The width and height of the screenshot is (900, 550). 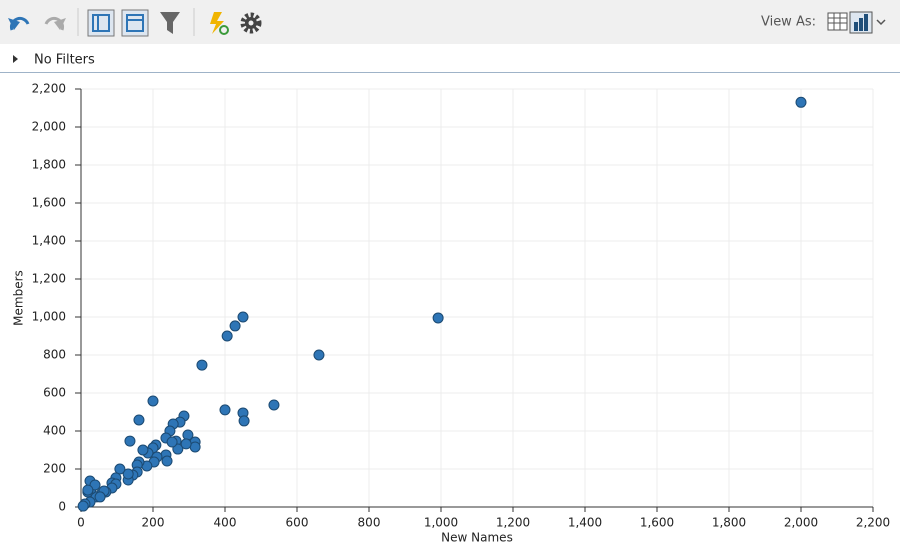 I want to click on filter-label: No Filters, so click(x=64, y=60).